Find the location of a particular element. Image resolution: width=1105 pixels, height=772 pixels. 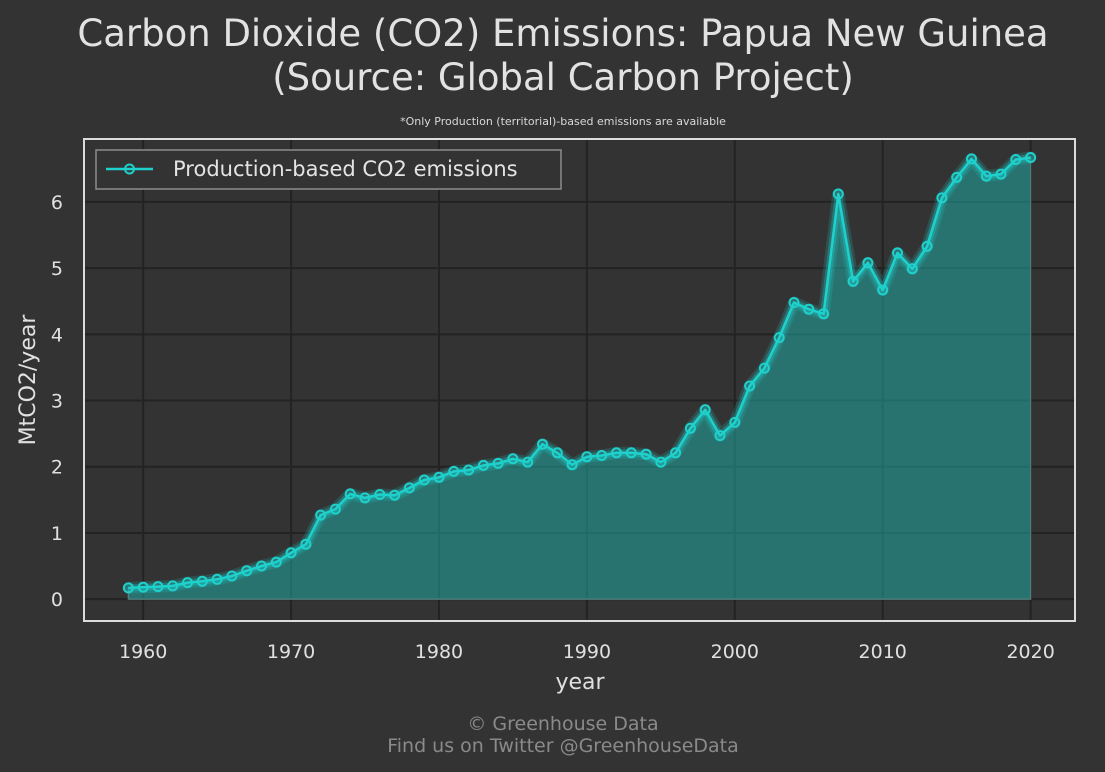

y-tick-label: 3 is located at coordinates (57, 402).